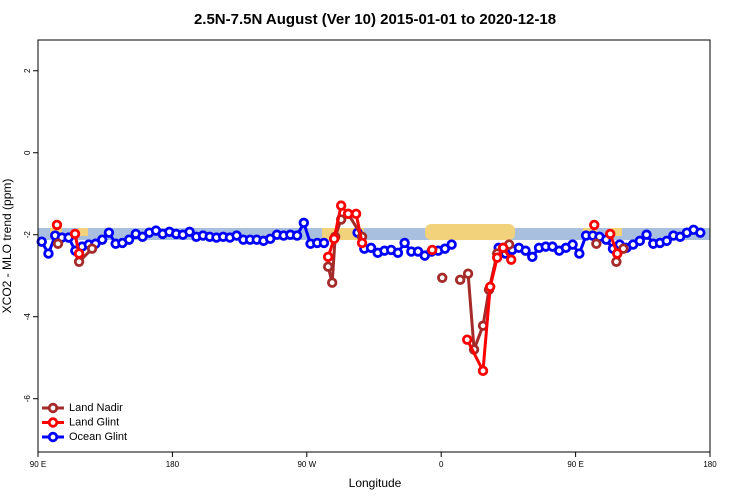  What do you see at coordinates (7, 246) in the screenshot?
I see `y-axis-title: XCO2 - MLO trend (ppm)` at bounding box center [7, 246].